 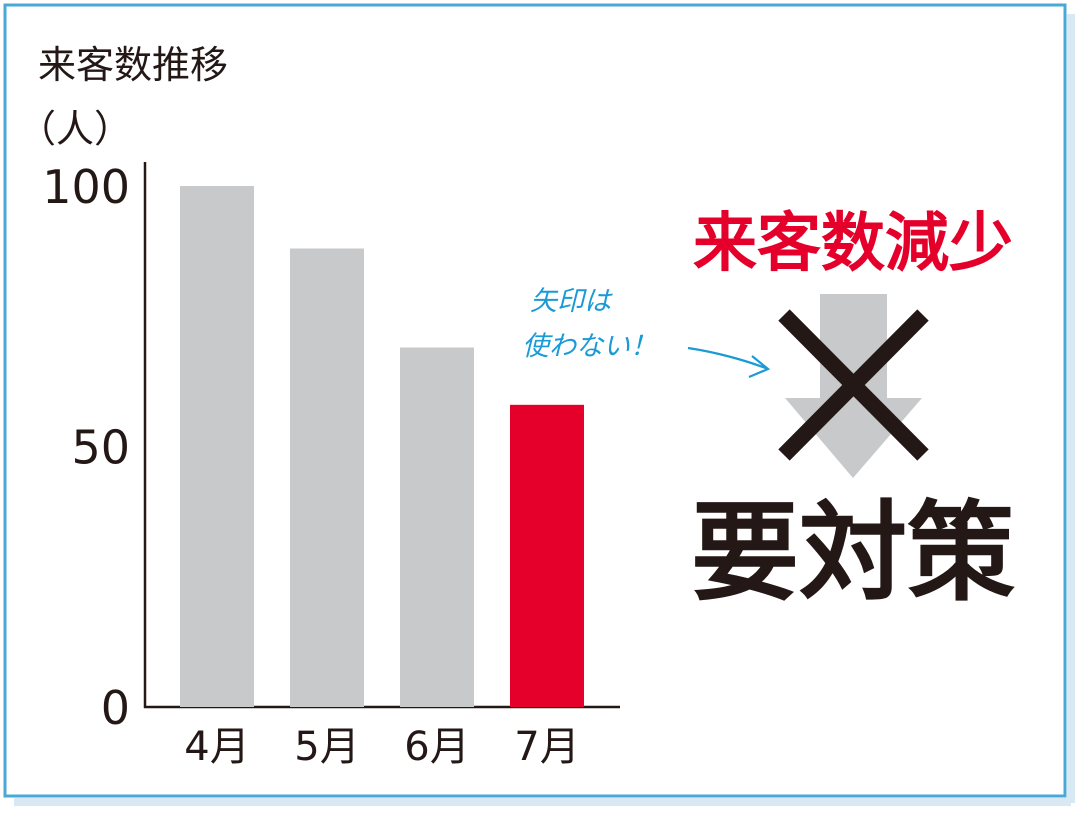 What do you see at coordinates (115, 708) in the screenshot?
I see `y-tick-label: 0` at bounding box center [115, 708].